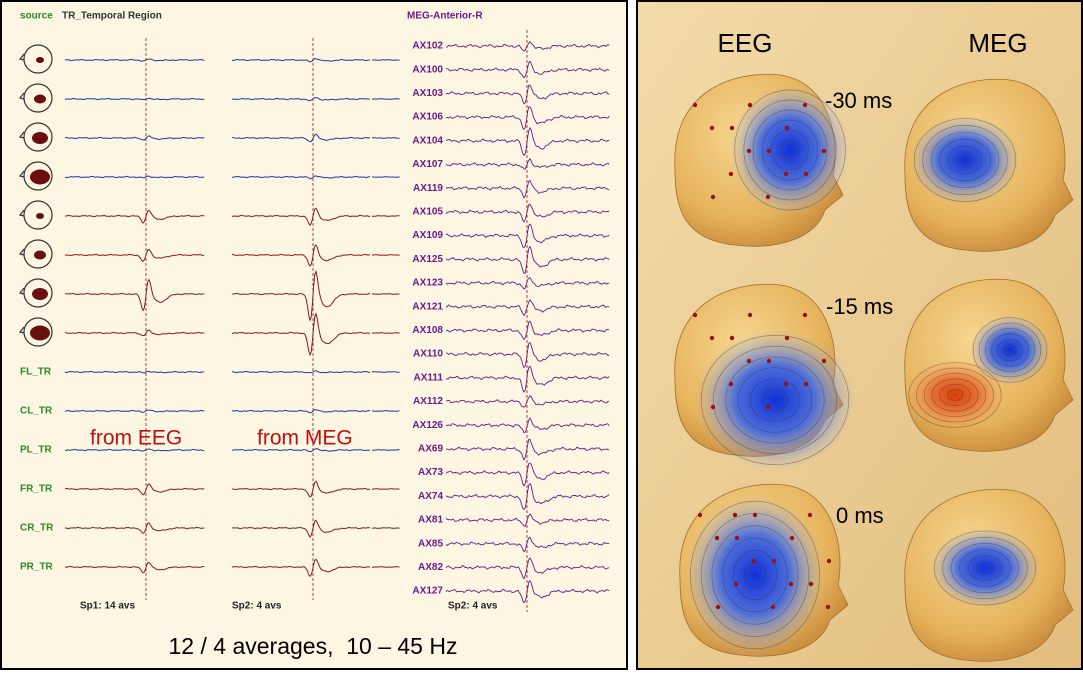  What do you see at coordinates (427, 259) in the screenshot?
I see `channel-label: AX125` at bounding box center [427, 259].